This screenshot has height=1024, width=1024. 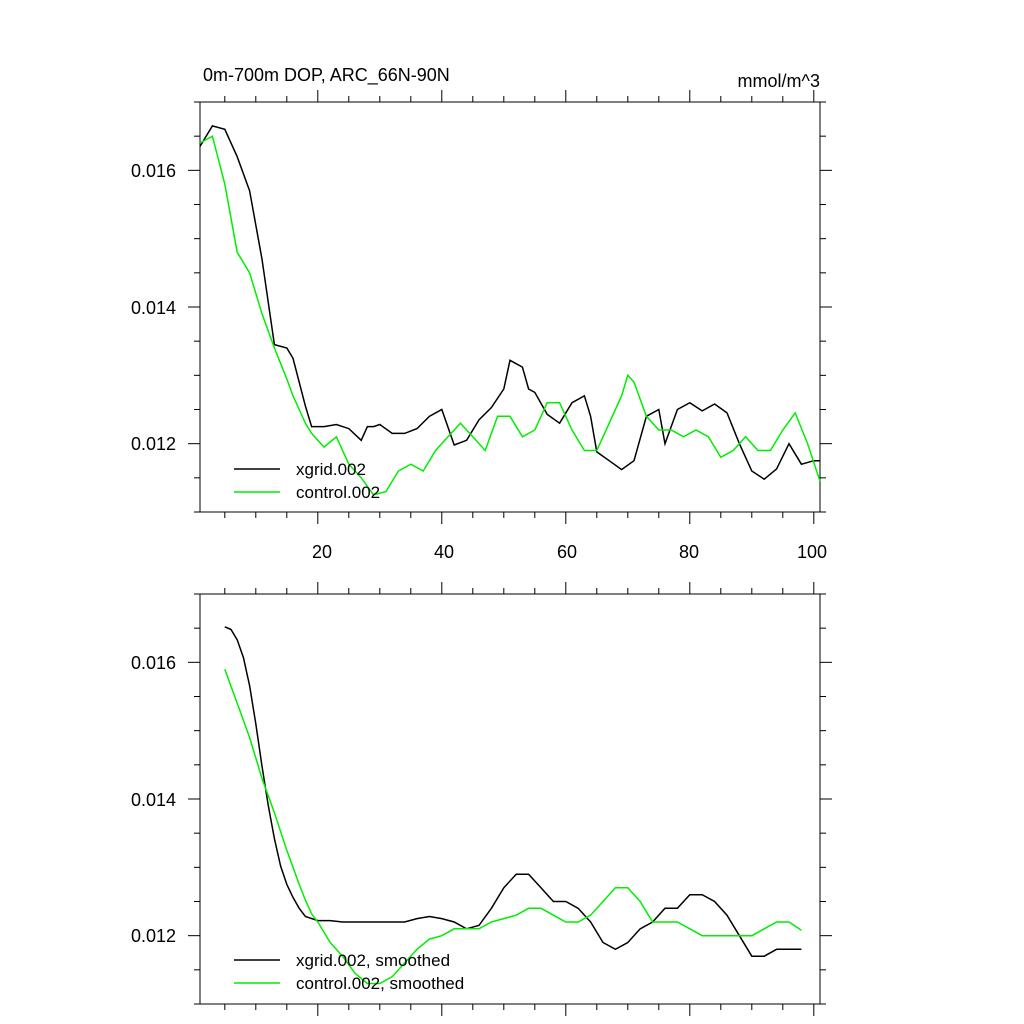 I want to click on x-tick-label: 100, so click(x=812, y=552).